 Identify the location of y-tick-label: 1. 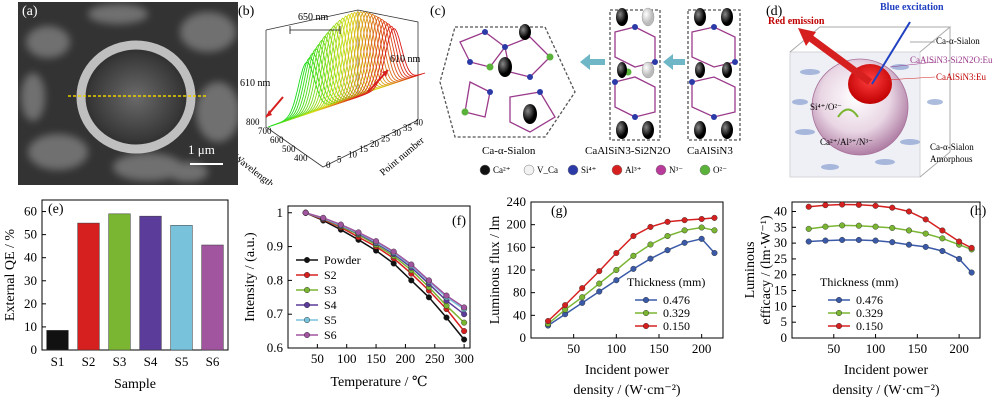
(280, 212).